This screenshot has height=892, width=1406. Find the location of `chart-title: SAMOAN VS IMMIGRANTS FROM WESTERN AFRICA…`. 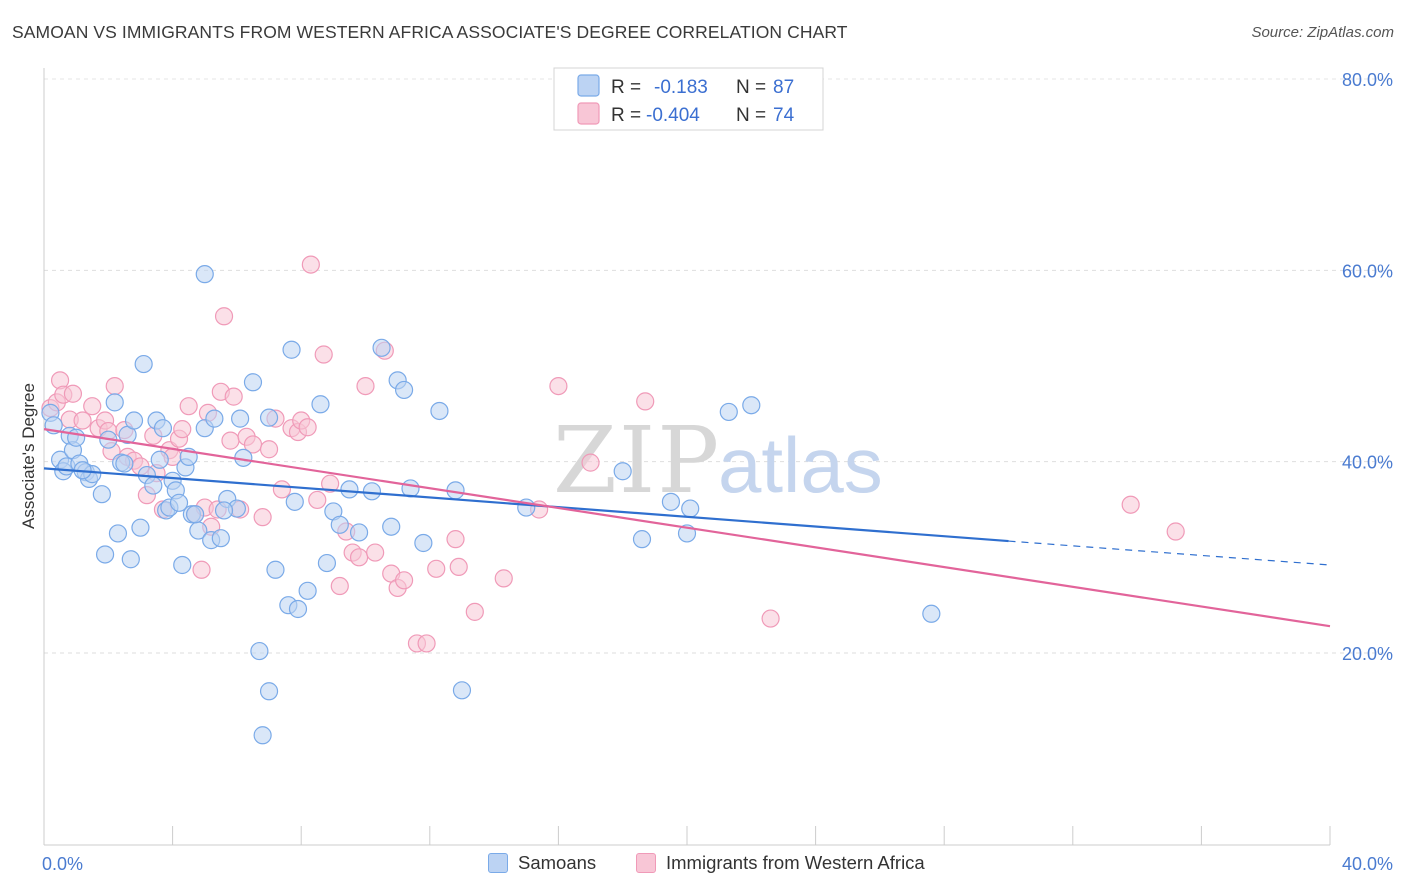

chart-title: SAMOAN VS IMMIGRANTS FROM WESTERN AFRICA… is located at coordinates (430, 32).